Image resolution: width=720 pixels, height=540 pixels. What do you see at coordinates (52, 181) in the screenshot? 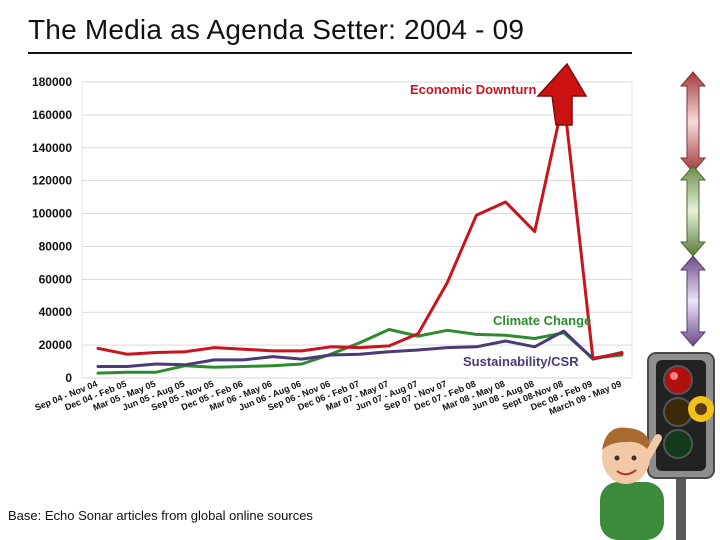
I see `y-tick-label: 120000` at bounding box center [52, 181].